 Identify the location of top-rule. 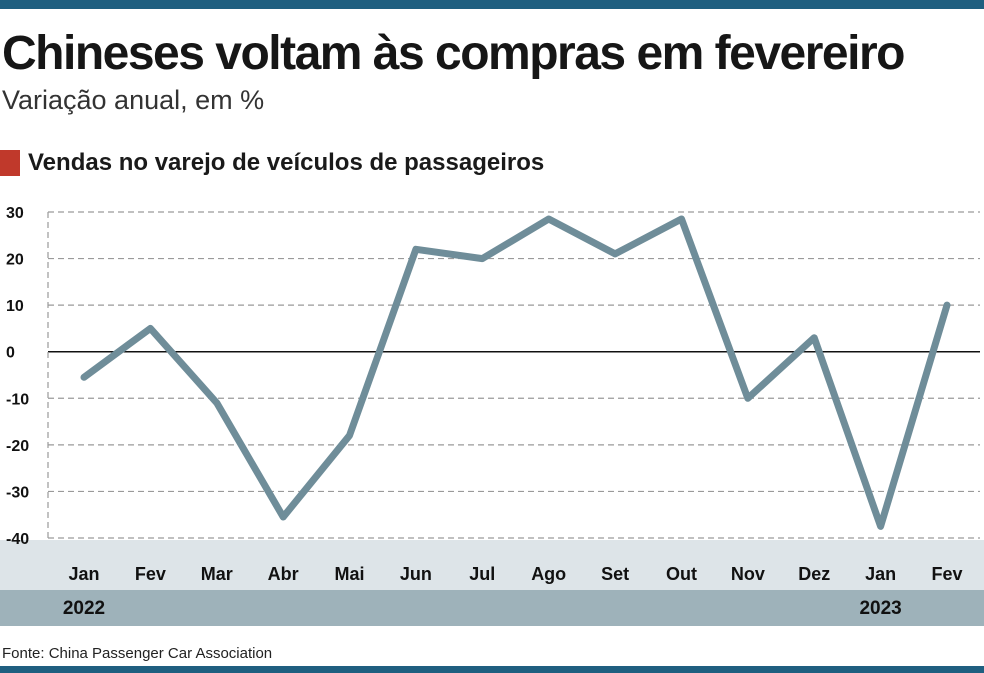
(492, 4).